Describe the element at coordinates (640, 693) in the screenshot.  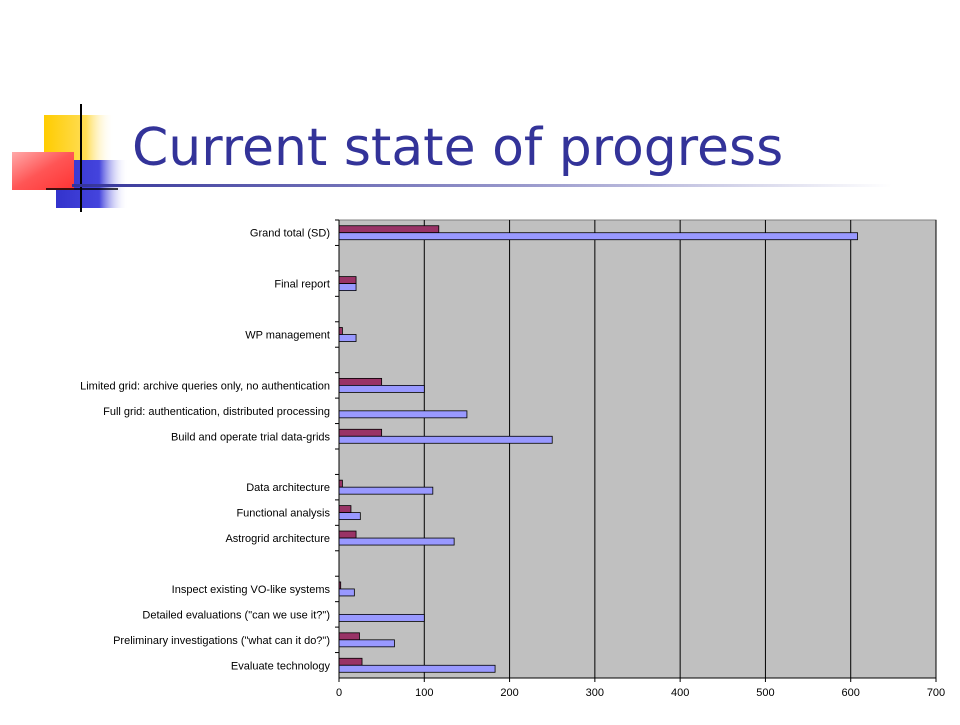
I see `x-tick-labels: 0 100 200 300 400 500 600 700` at that location.